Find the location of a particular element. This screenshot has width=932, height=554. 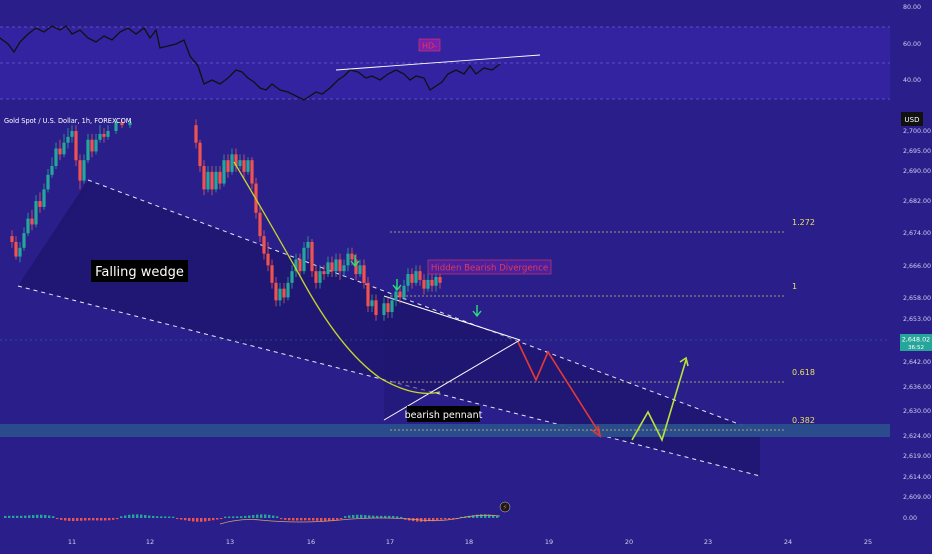

price-tick-label: 2,614.00 is located at coordinates (917, 477).